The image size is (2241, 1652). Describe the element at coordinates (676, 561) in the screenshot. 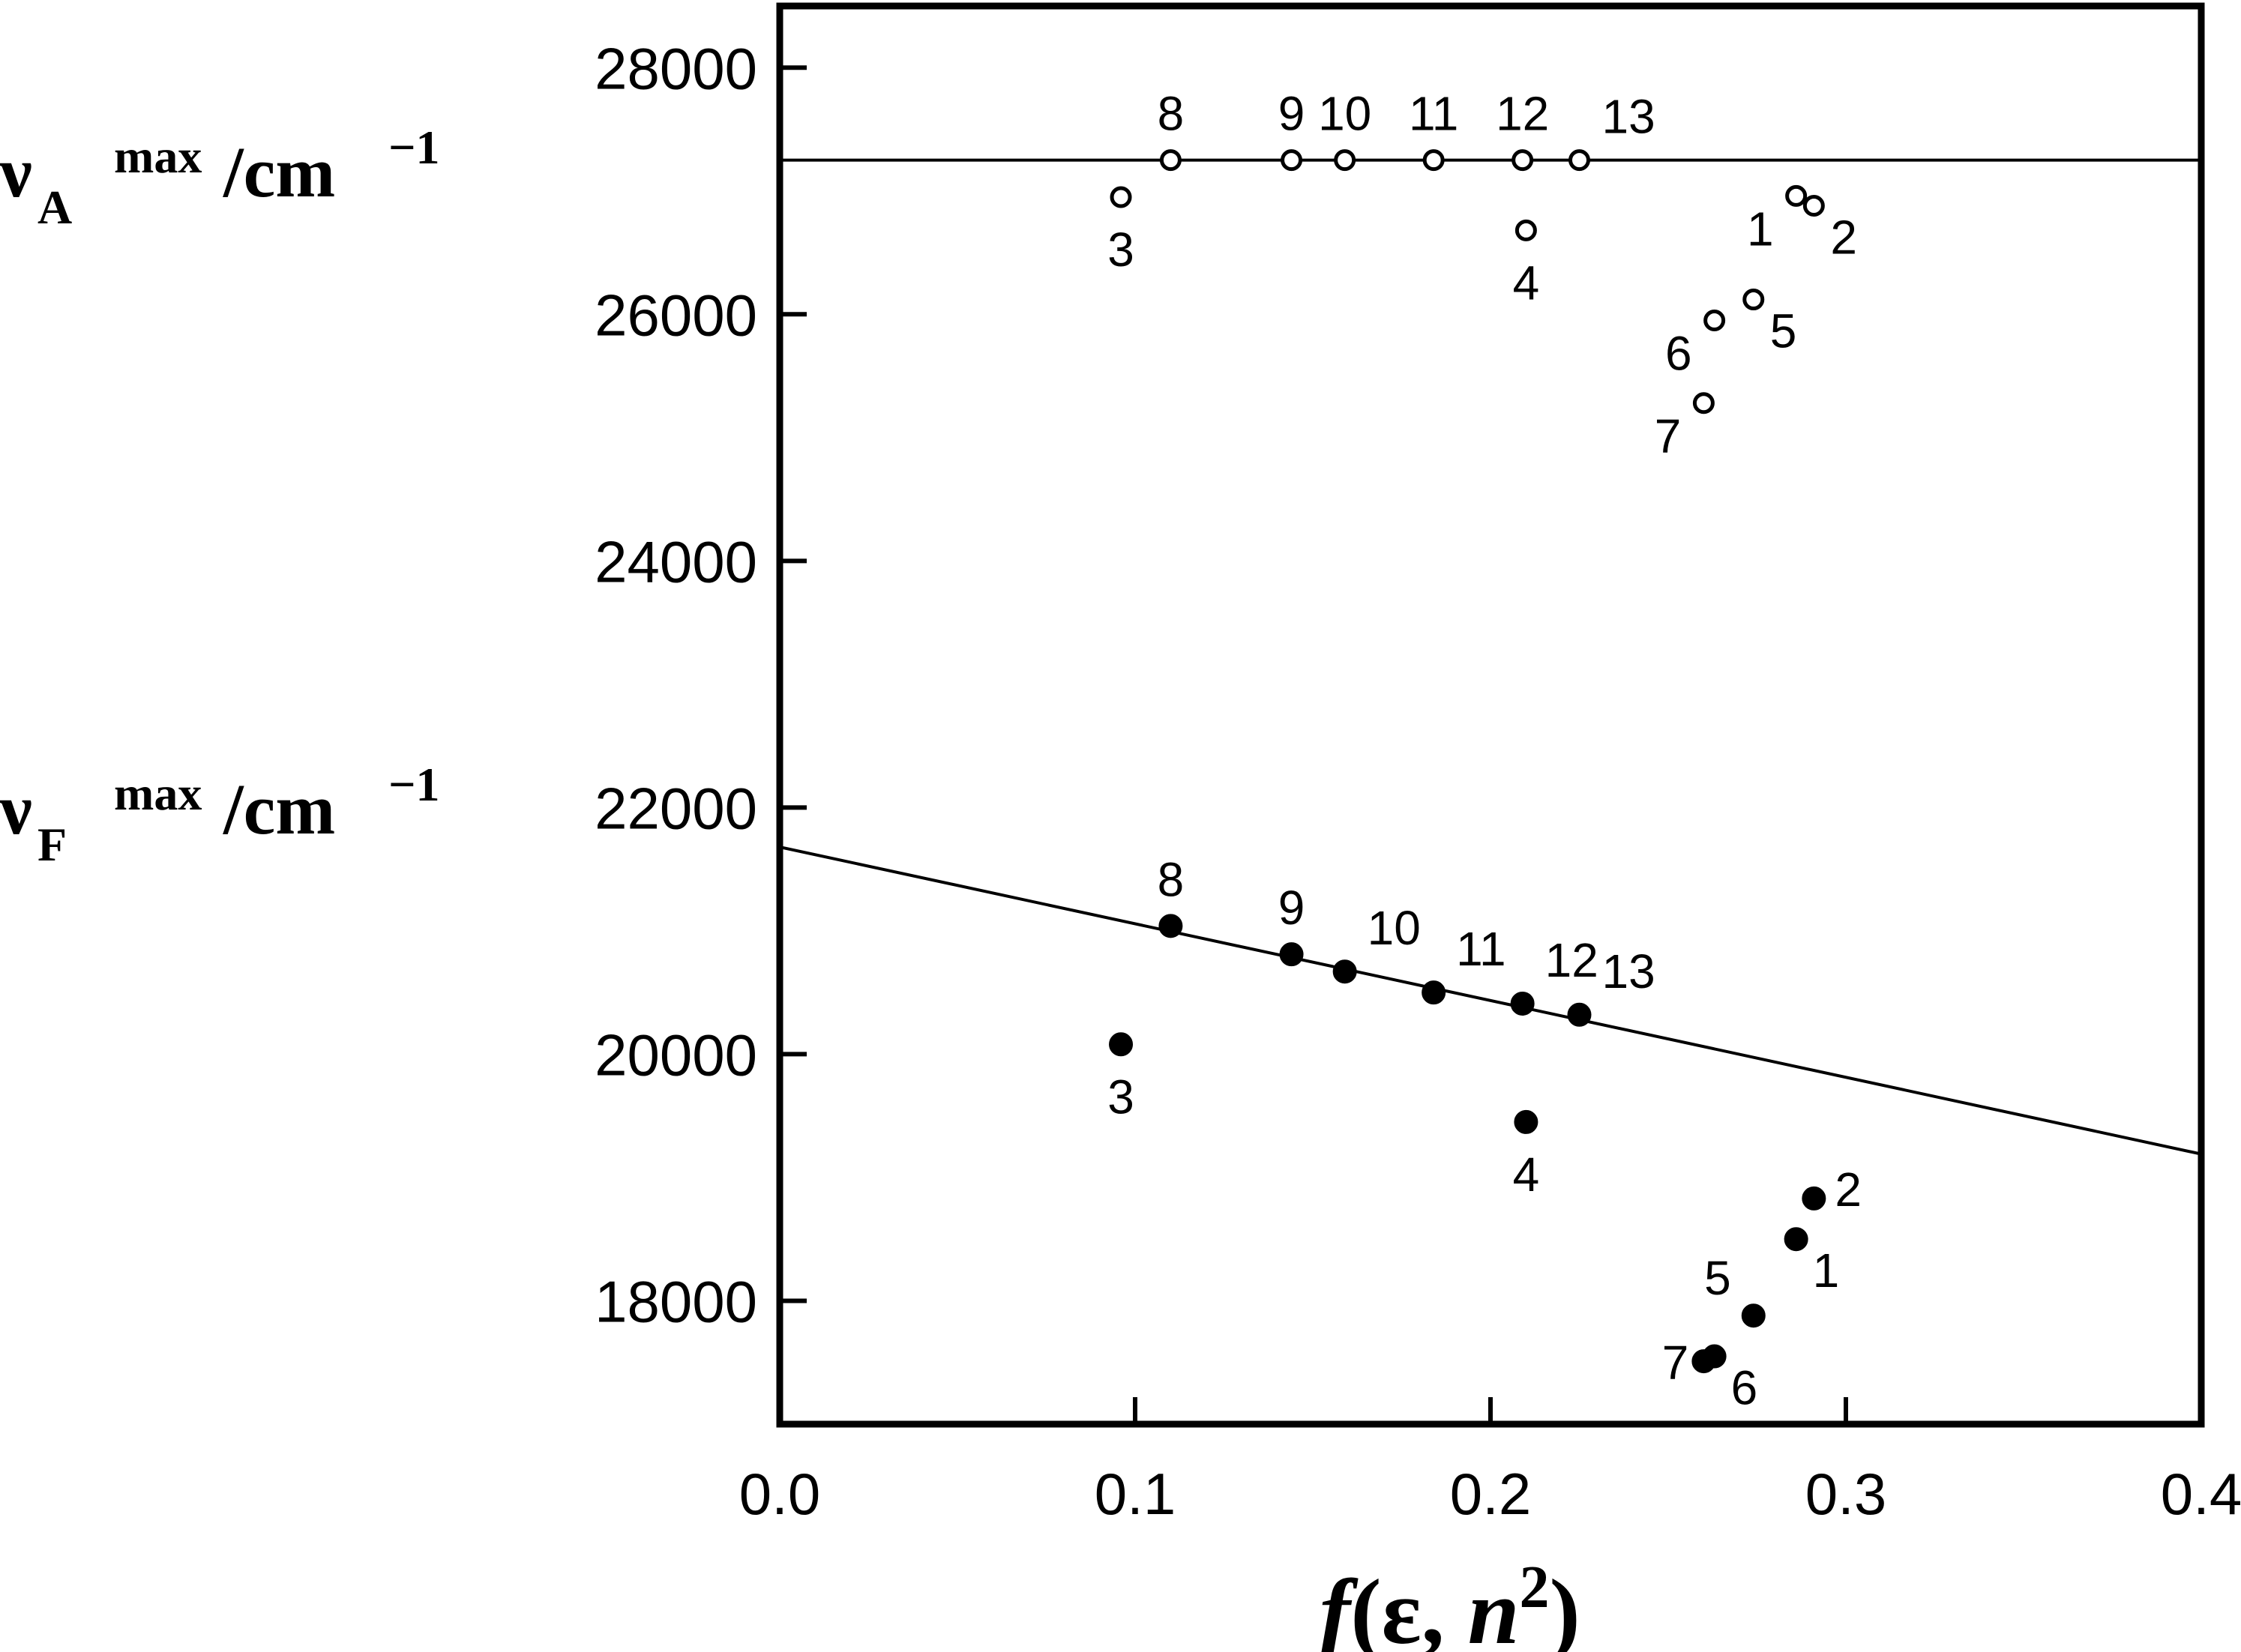

I see `y-tick-label: 24000` at that location.